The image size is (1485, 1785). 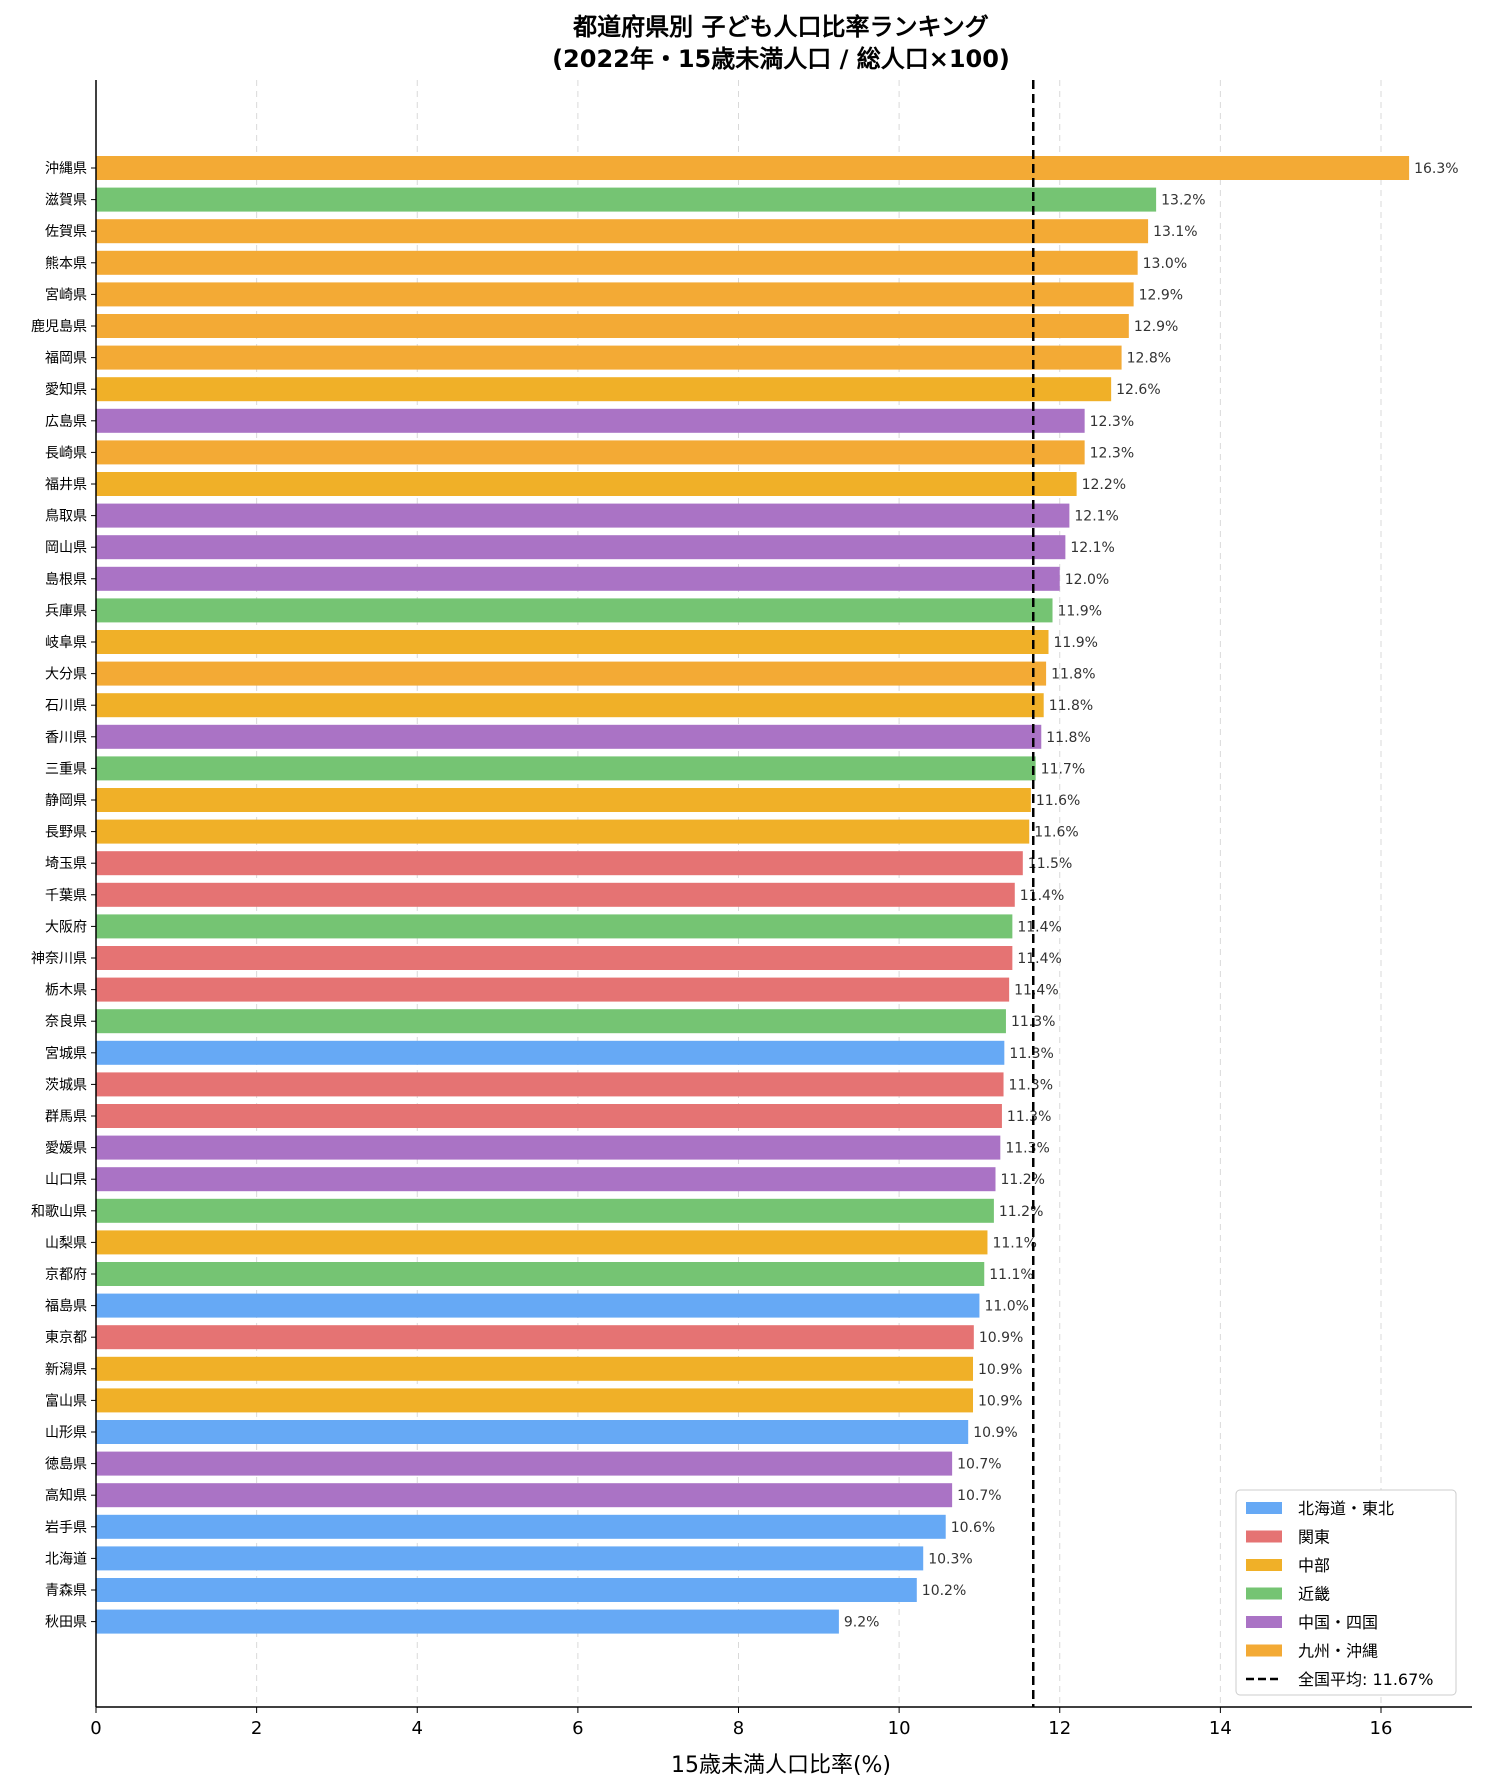 What do you see at coordinates (66, 517) in the screenshot?
I see `y-tick-label: 鳥取県` at bounding box center [66, 517].